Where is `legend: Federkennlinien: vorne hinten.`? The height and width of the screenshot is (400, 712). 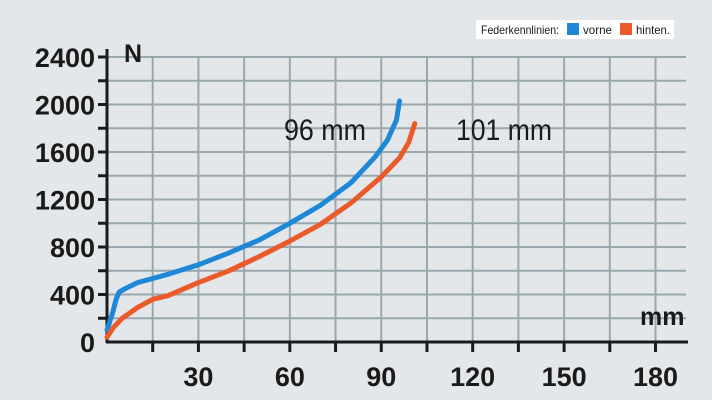
legend: Federkennlinien: vorne hinten. is located at coordinates (575, 29).